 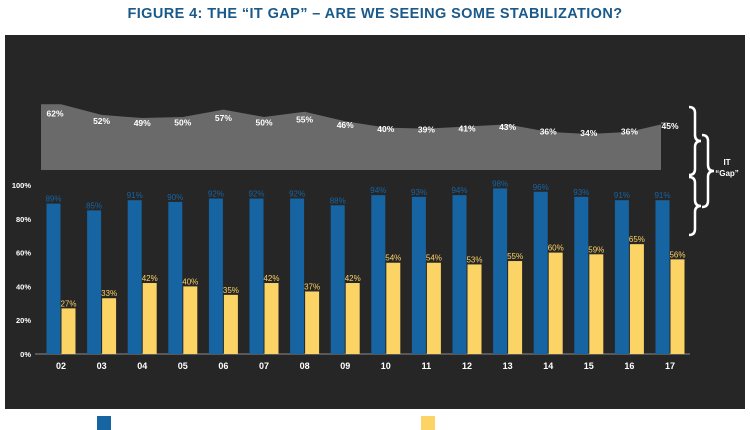 What do you see at coordinates (53, 199) in the screenshot?
I see `it-bar-value-label: 89%` at bounding box center [53, 199].